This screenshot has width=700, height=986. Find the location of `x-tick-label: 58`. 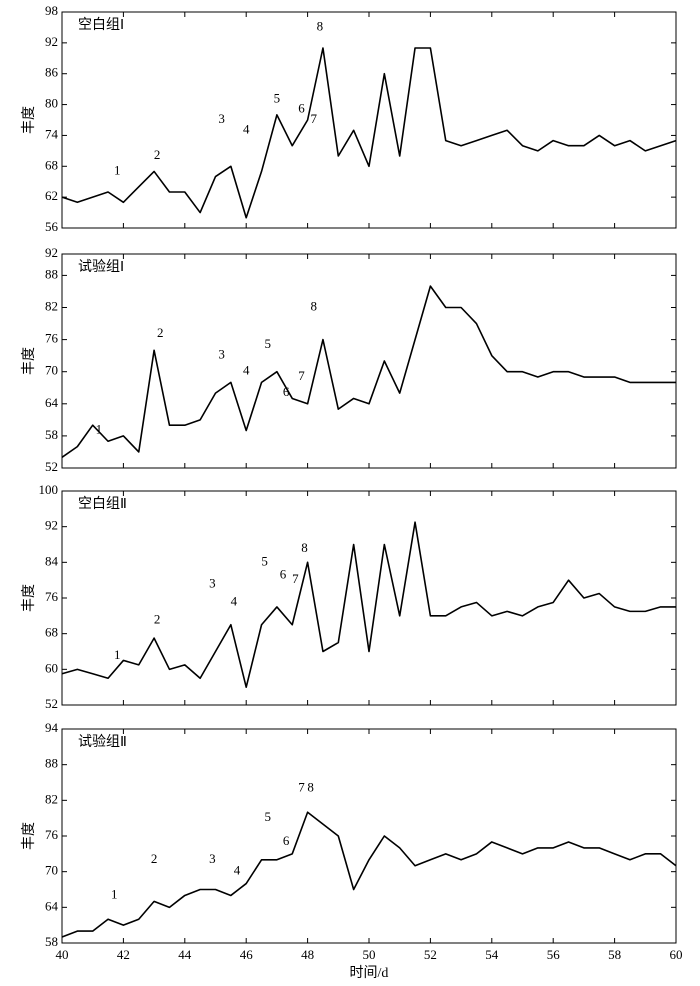

x-tick-label: 58 is located at coordinates (614, 954).